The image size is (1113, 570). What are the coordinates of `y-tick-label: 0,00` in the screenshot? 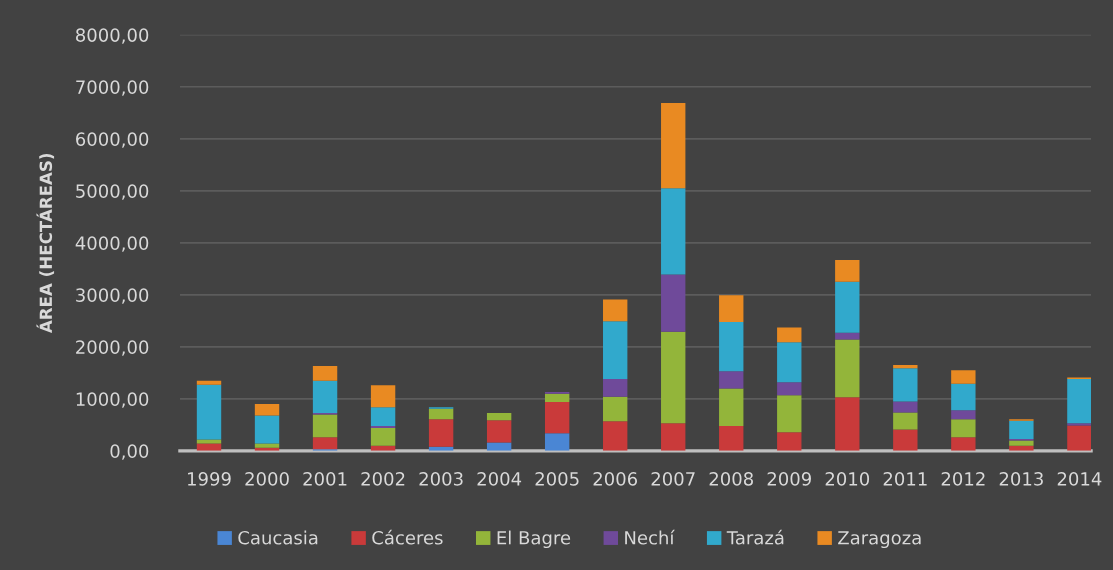 It's located at (129, 452).